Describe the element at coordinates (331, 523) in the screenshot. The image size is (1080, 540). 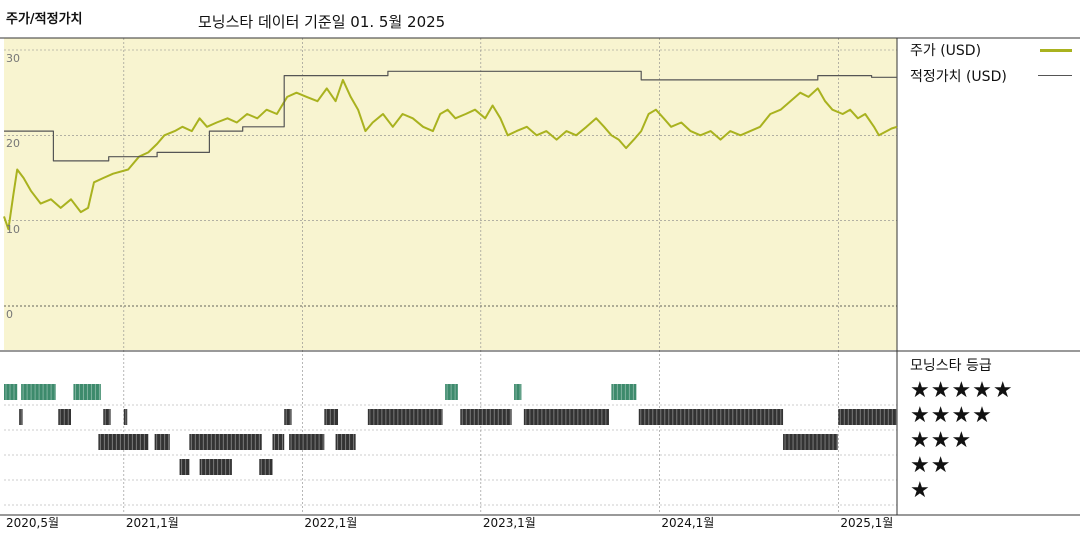
I see `x-tick-label: 2022,1월` at that location.